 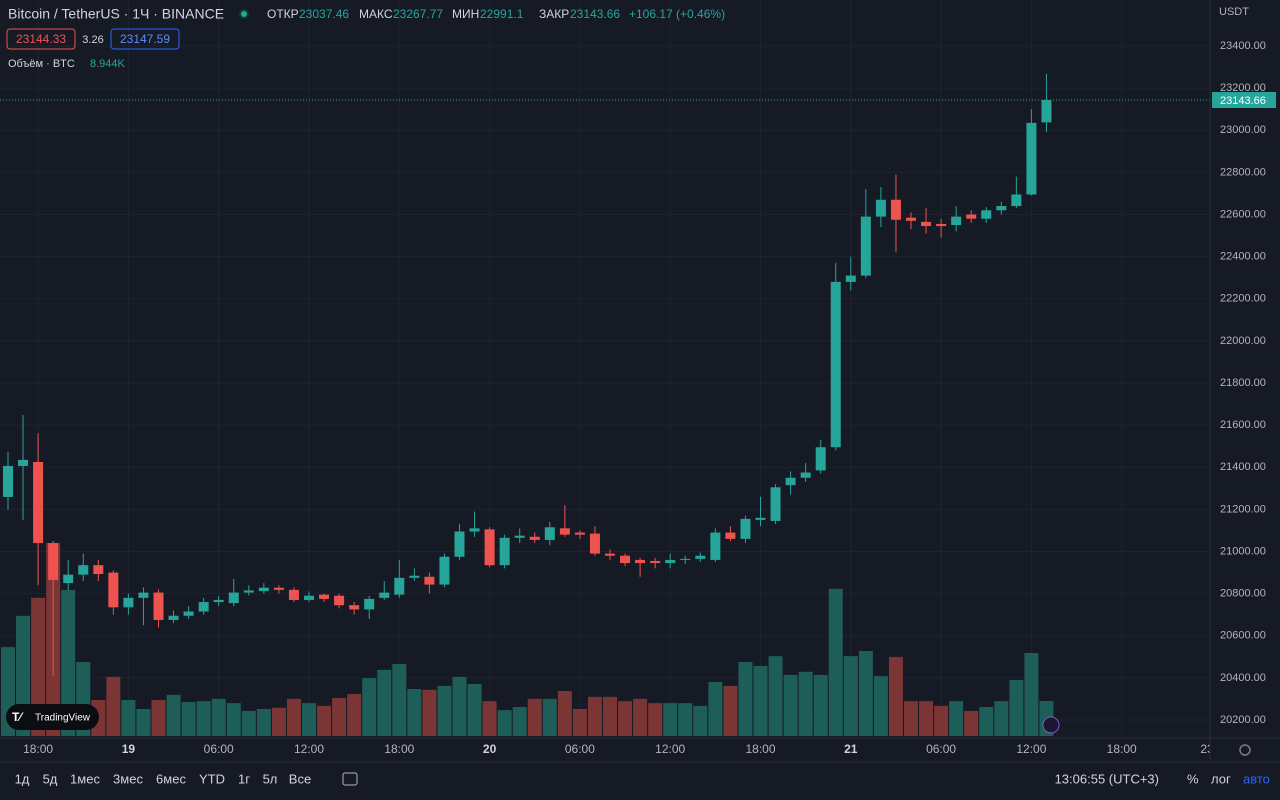 I want to click on range-button: 6мес, so click(x=171, y=778).